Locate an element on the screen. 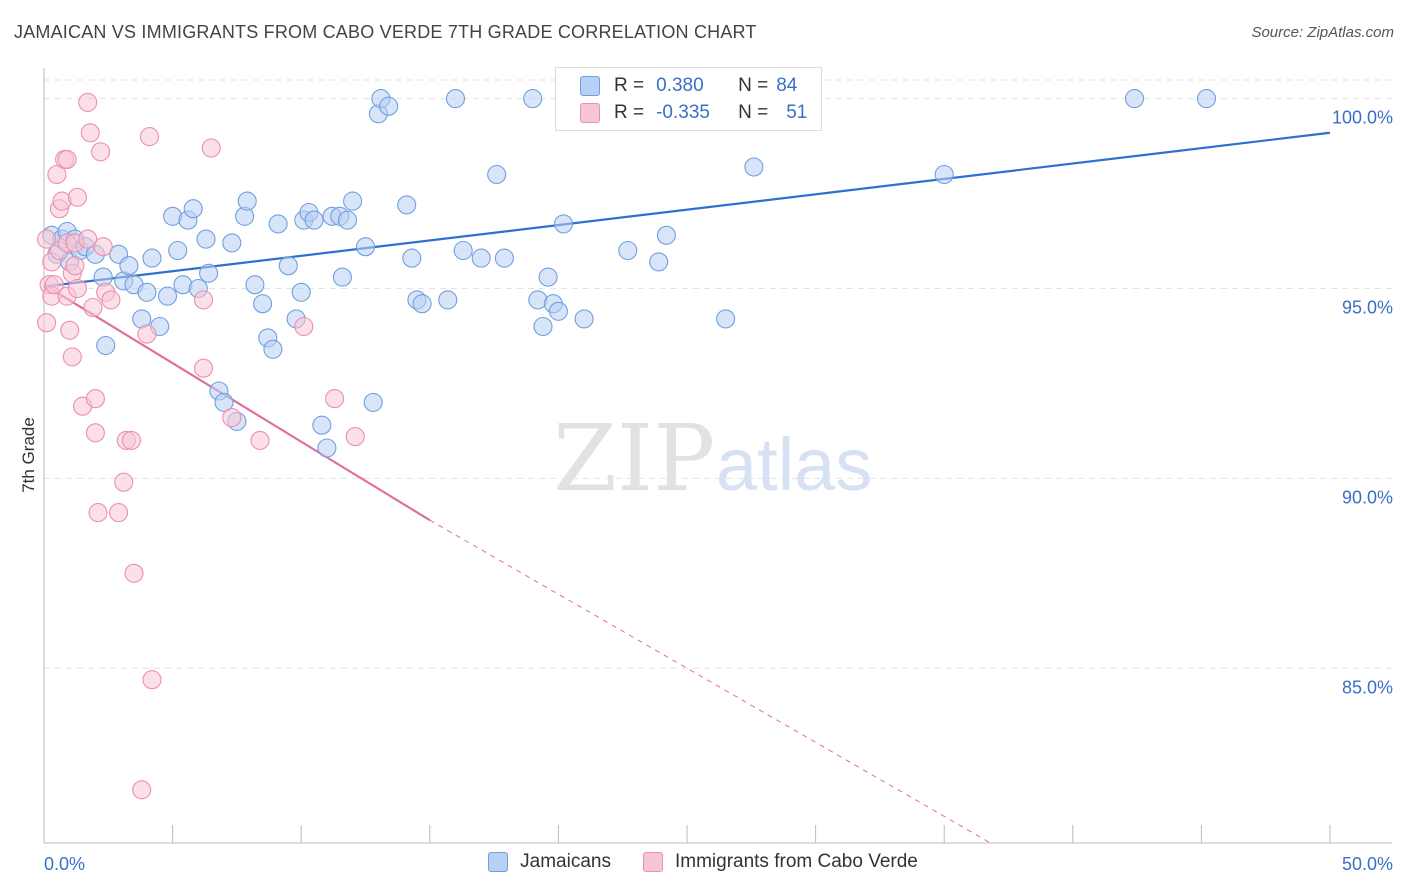 This screenshot has width=1406, height=892. series-legend: Jamaicans Immigrants from Cabo Verde is located at coordinates (703, 862).